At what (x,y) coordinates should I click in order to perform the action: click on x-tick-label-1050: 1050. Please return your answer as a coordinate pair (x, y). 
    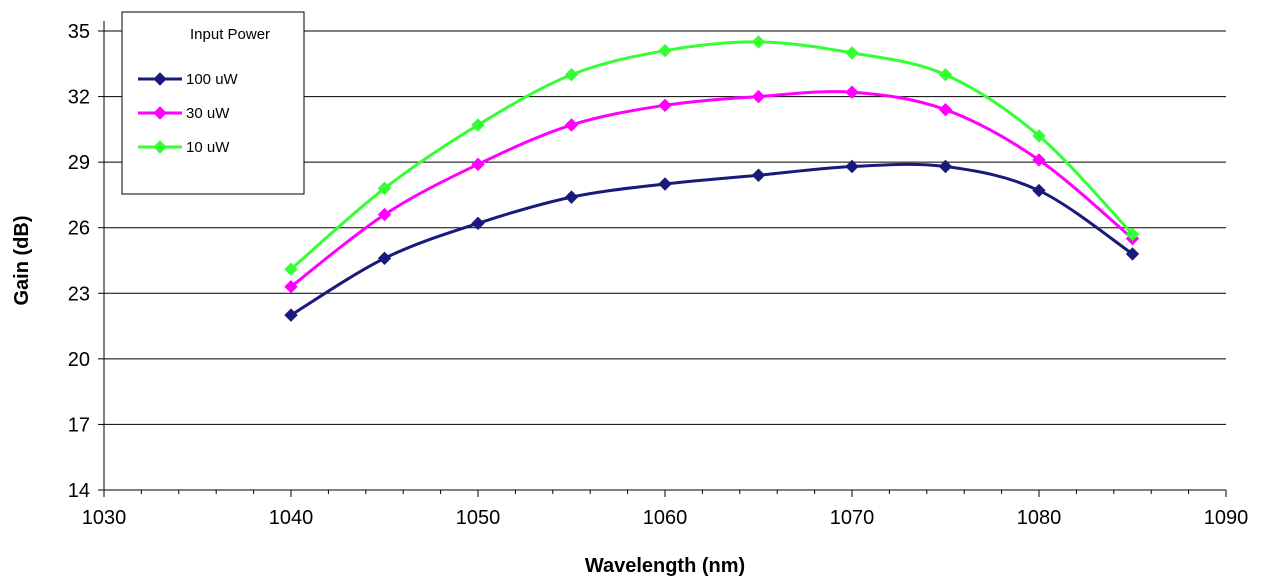
    Looking at the image, I should click on (478, 518).